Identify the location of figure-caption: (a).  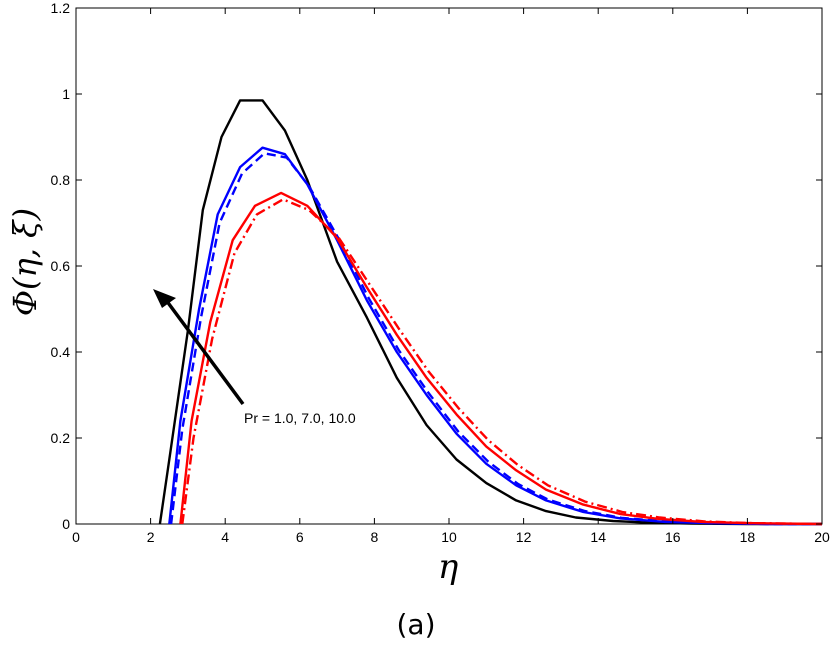
(416, 624).